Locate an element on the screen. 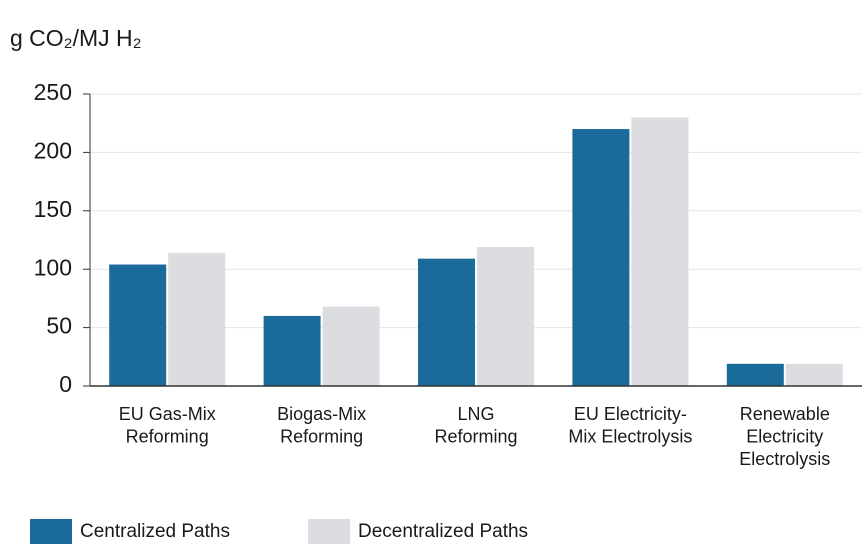  label-line: LNG is located at coordinates (475, 414).